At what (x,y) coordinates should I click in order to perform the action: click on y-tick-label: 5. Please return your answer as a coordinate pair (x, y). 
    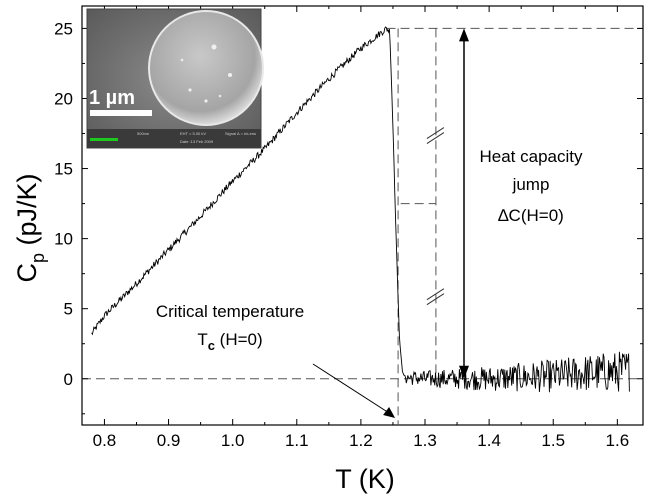
    Looking at the image, I should click on (68, 309).